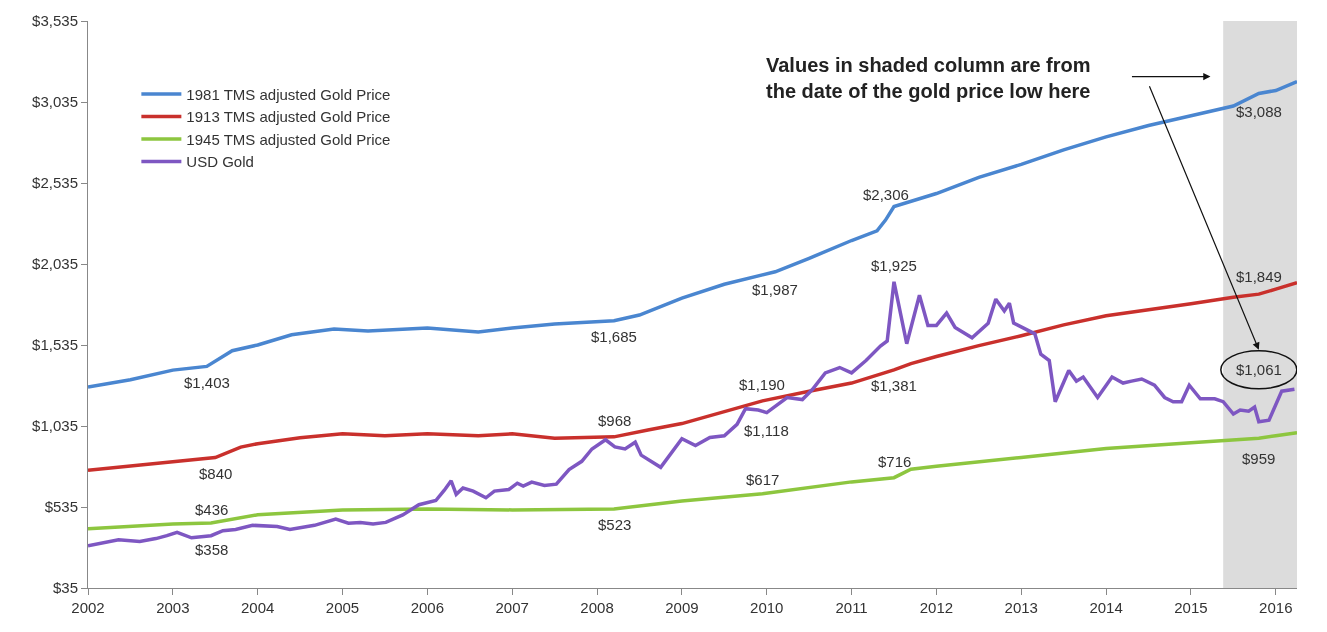 Image resolution: width=1327 pixels, height=632 pixels. I want to click on annotation: $3,088, so click(1259, 111).